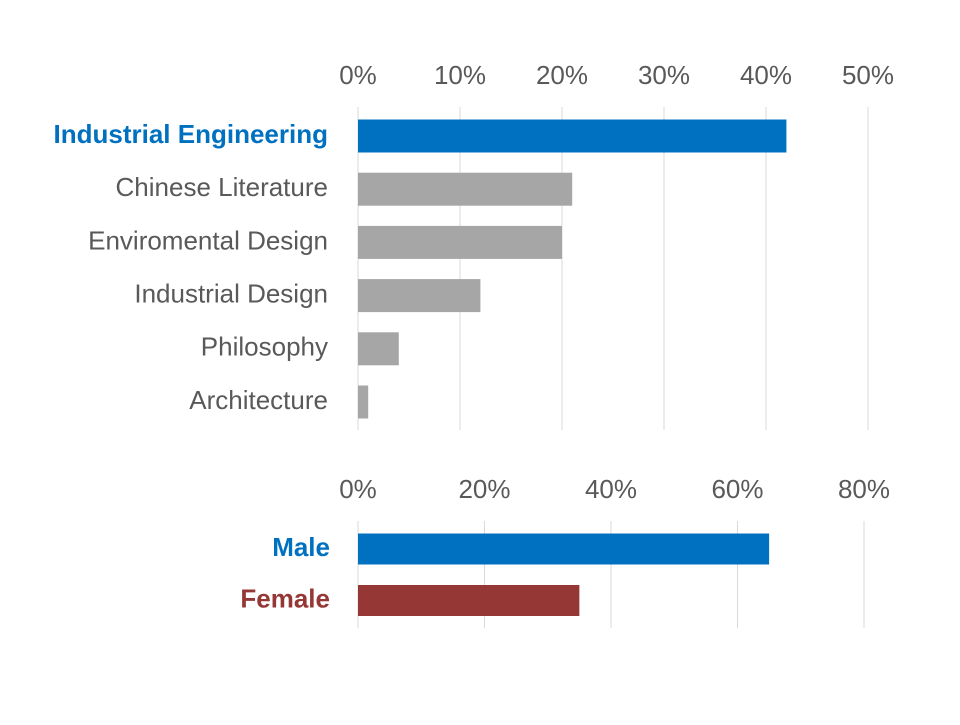 The height and width of the screenshot is (725, 960). What do you see at coordinates (737, 489) in the screenshot?
I see `x-tick-label: 60%` at bounding box center [737, 489].